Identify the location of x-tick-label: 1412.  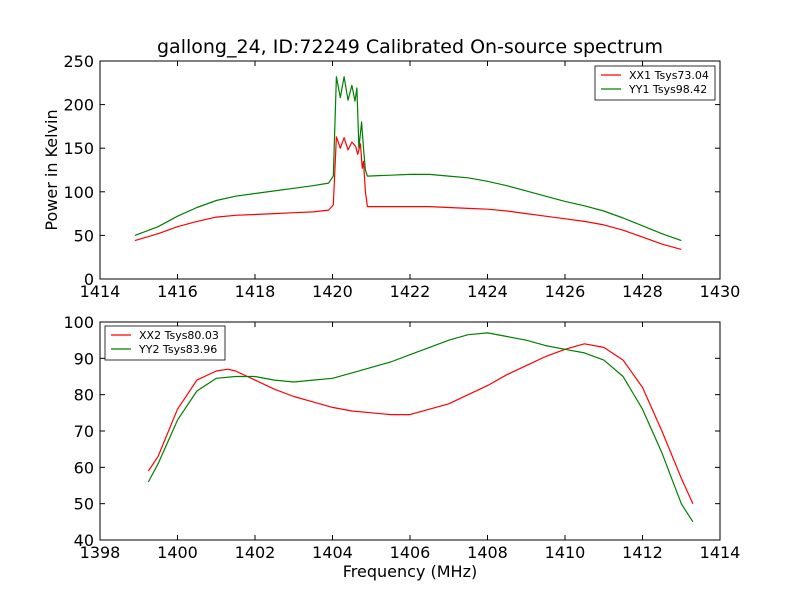
(642, 552).